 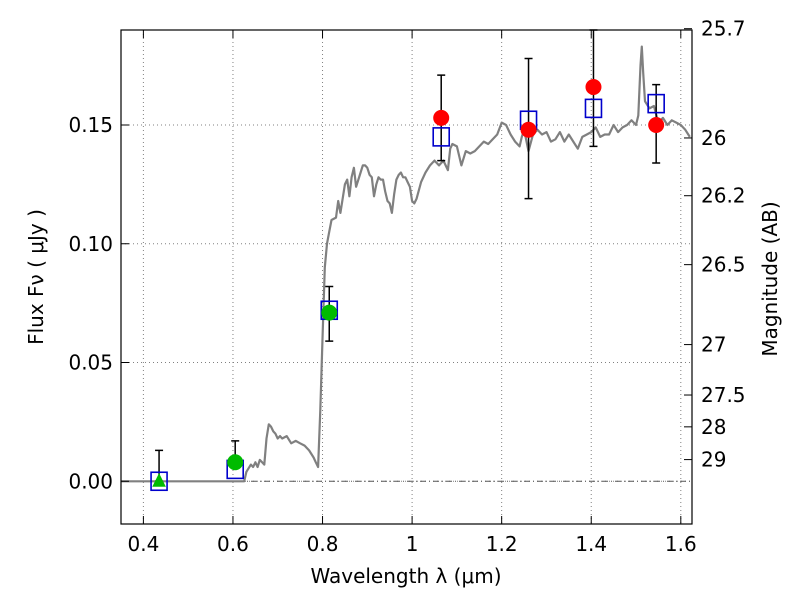 I want to click on y2-tick-label: 26.5, so click(x=723, y=265).